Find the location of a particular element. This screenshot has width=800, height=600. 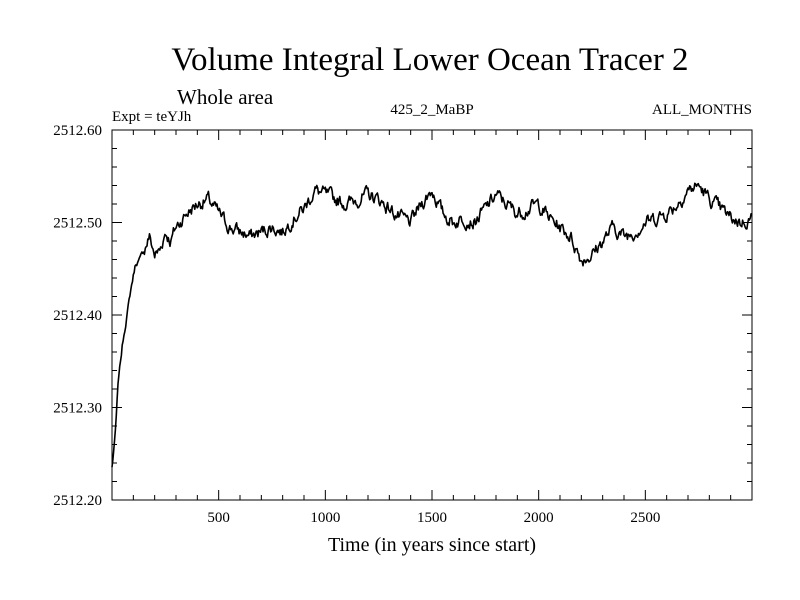

x-tick-label: 1000 is located at coordinates (325, 518).